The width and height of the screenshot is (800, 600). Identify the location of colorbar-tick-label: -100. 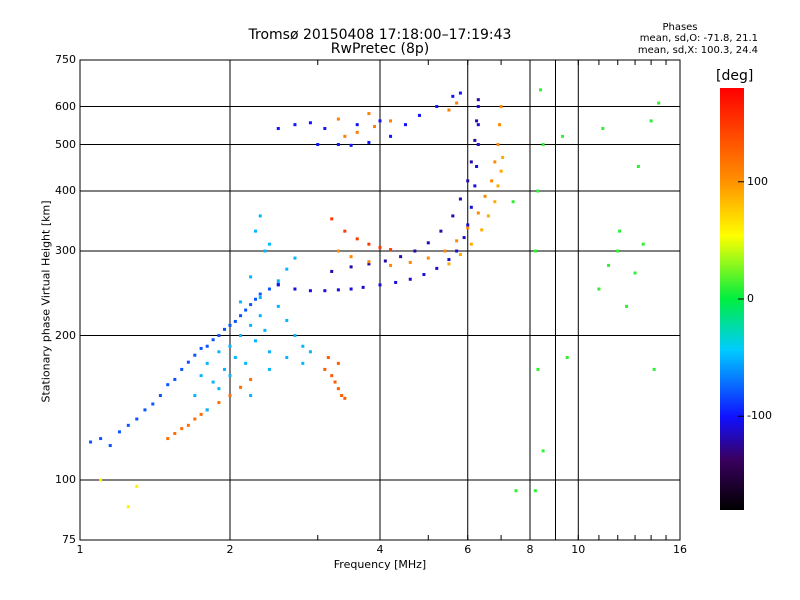
(759, 416).